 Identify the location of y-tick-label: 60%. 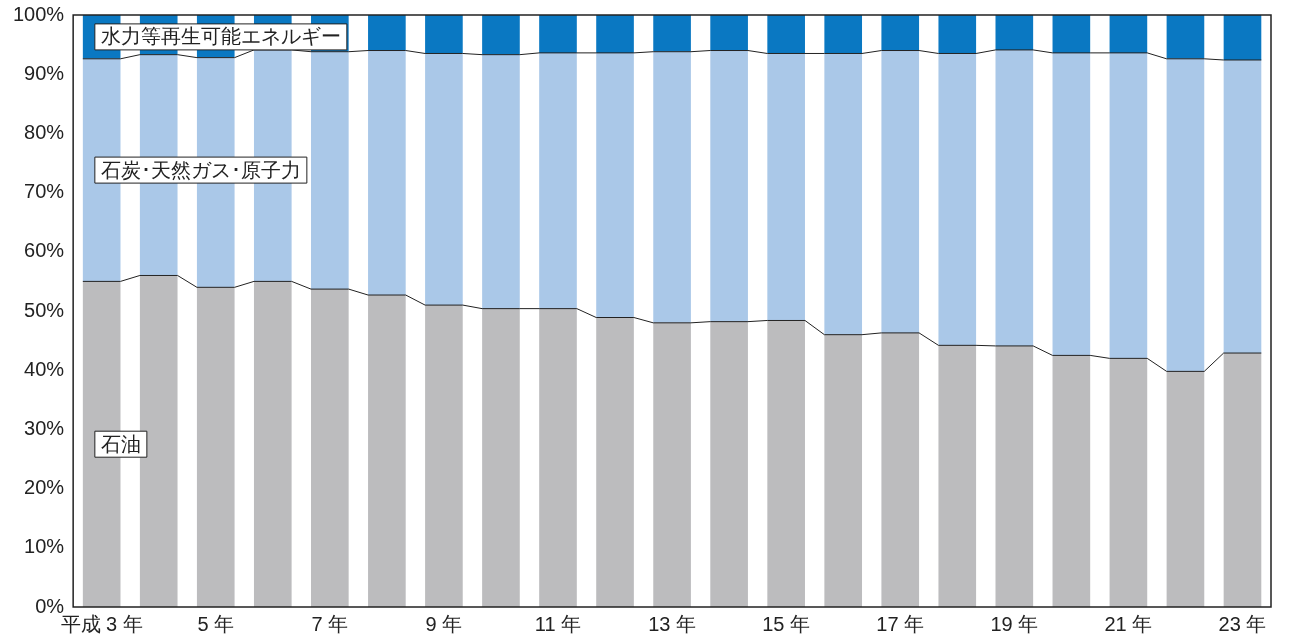
(44, 250).